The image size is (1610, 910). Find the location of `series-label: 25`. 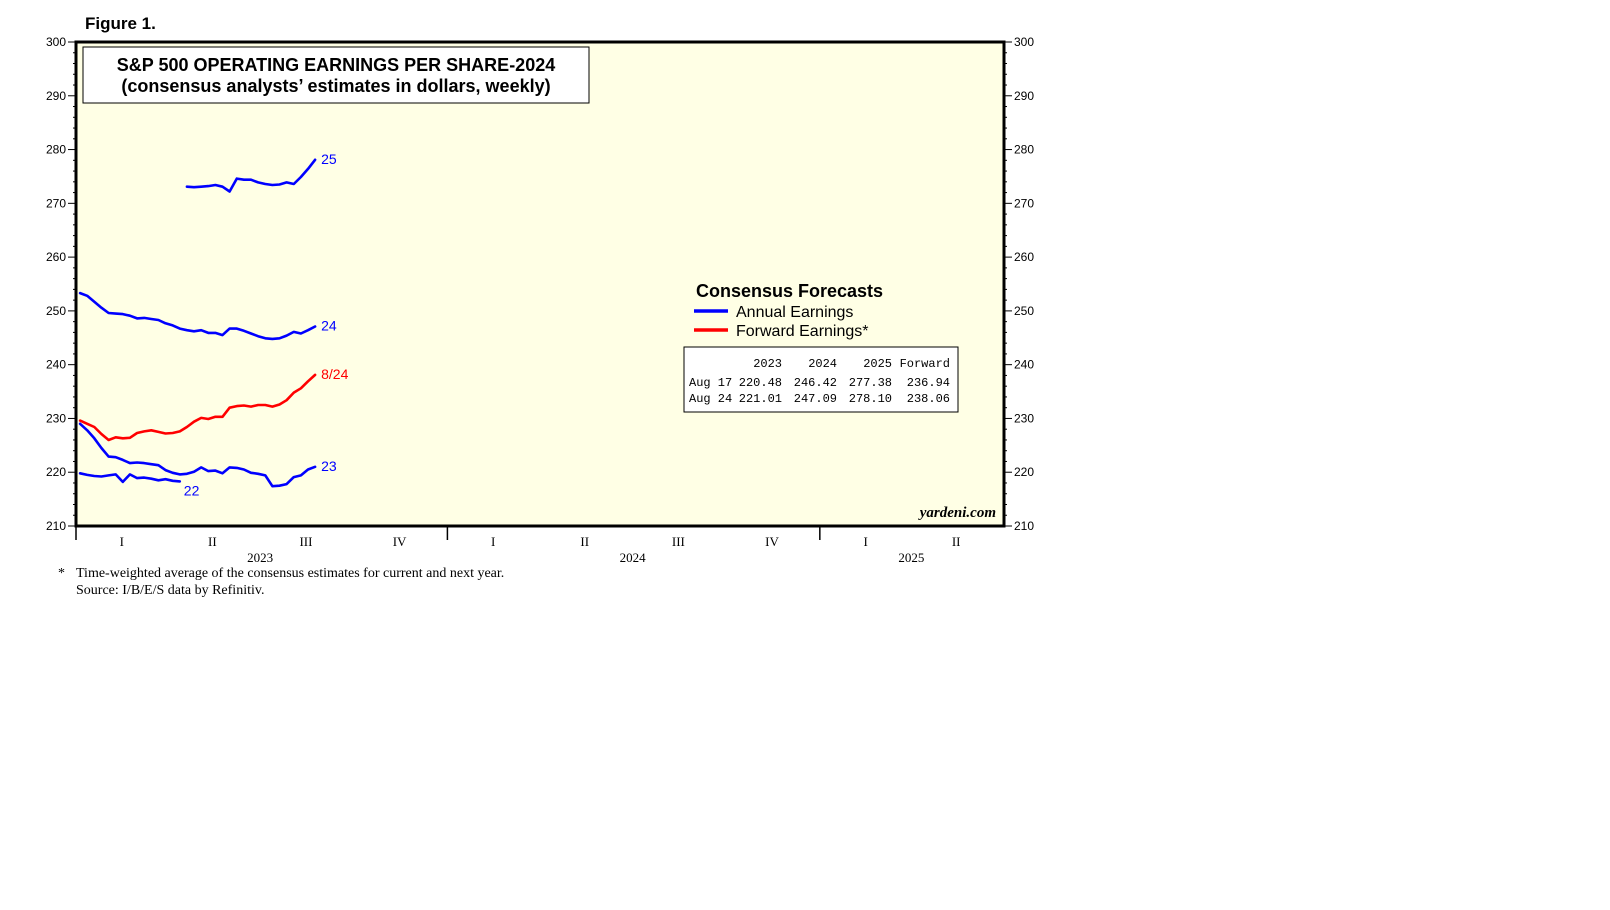

series-label: 25 is located at coordinates (329, 159).